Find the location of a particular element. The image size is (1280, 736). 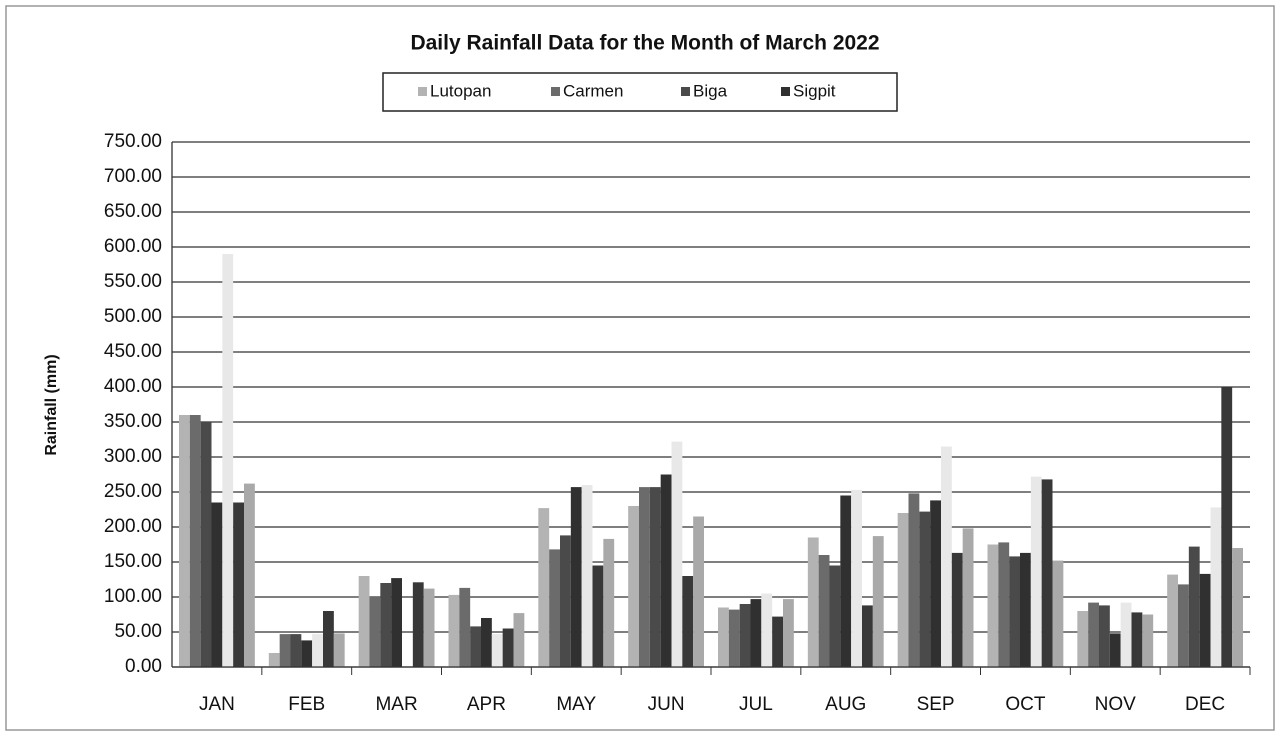

y-tick-label: 400.00 is located at coordinates (133, 386).